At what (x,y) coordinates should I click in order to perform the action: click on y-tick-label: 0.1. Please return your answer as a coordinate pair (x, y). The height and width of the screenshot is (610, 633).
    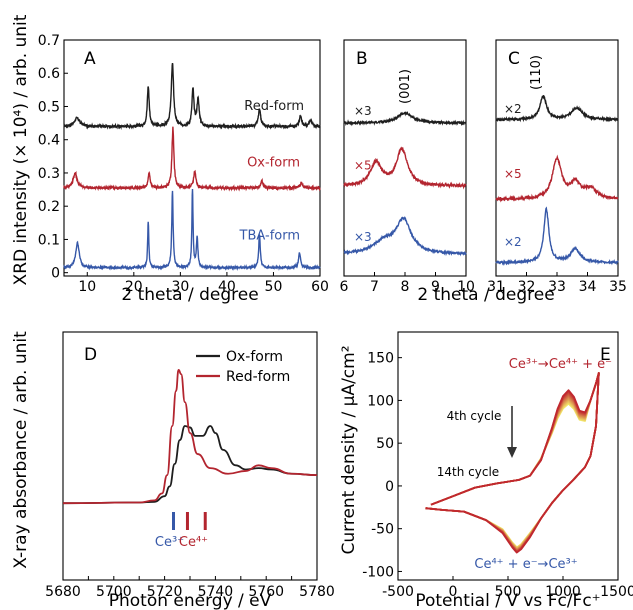
    Looking at the image, I should click on (49, 240).